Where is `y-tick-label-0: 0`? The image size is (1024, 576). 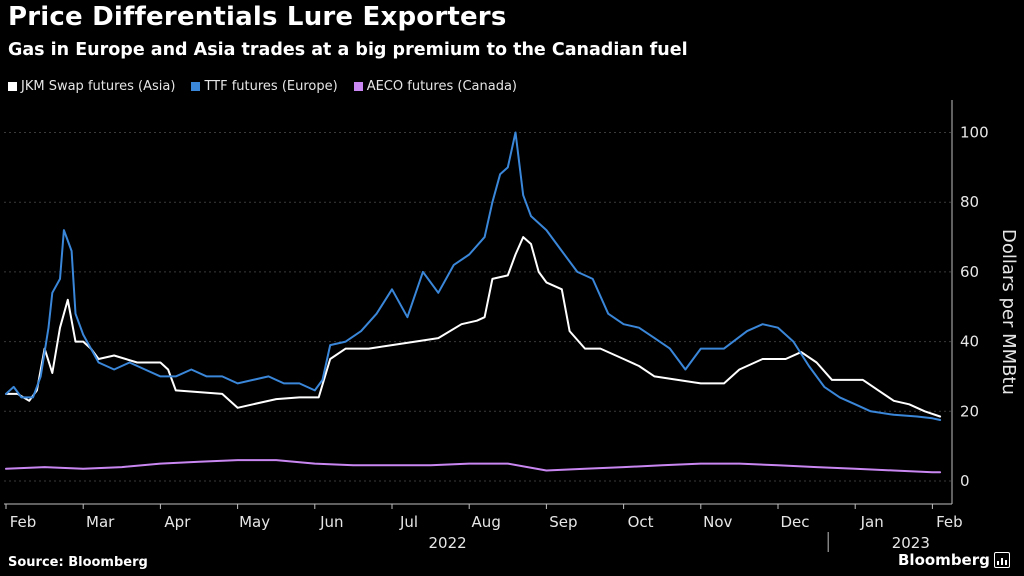
y-tick-label-0: 0 is located at coordinates (965, 481).